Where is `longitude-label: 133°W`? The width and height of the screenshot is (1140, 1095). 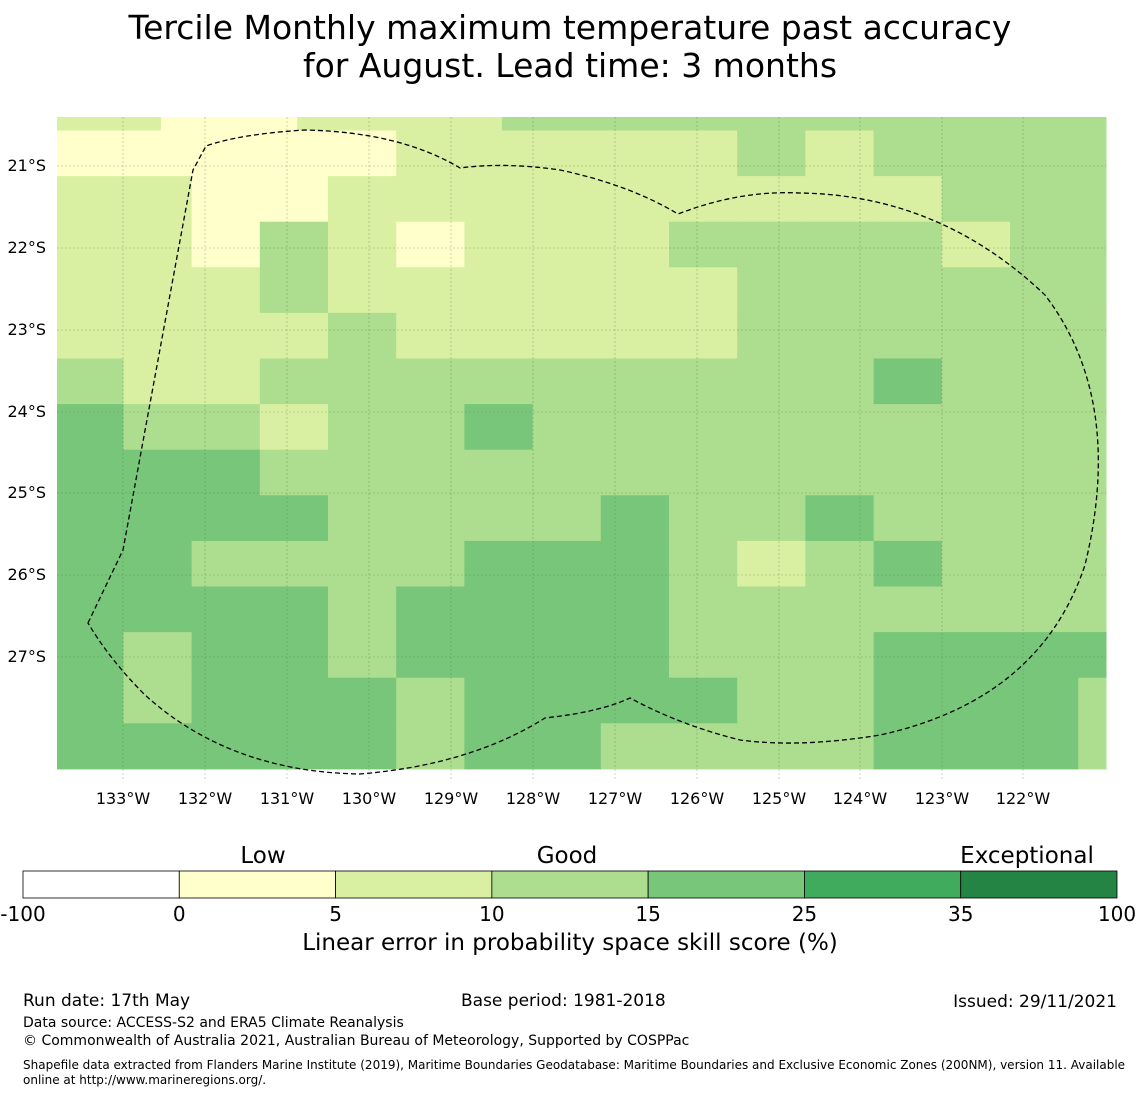 longitude-label: 133°W is located at coordinates (123, 798).